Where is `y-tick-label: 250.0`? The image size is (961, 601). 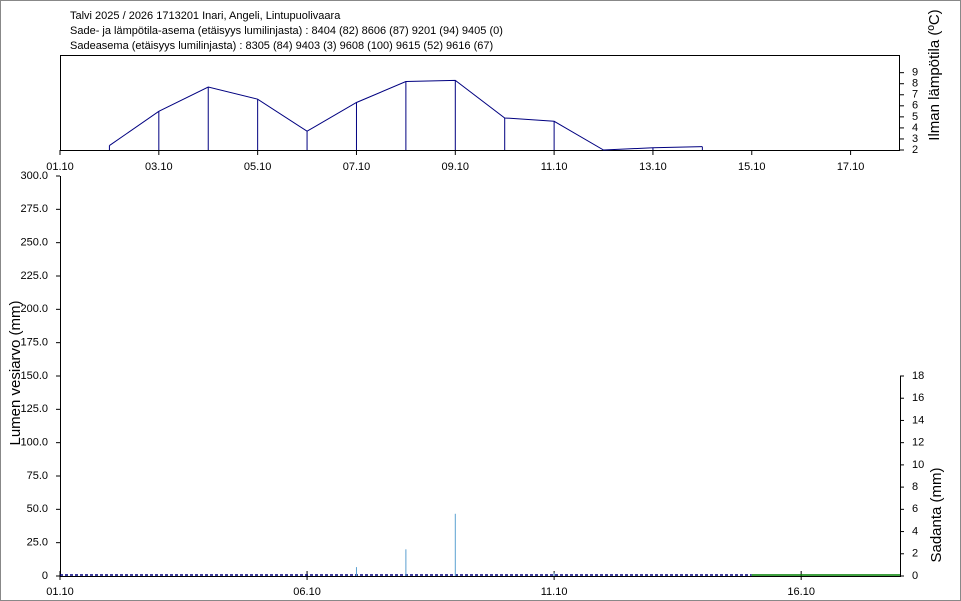
y-tick-label: 250.0 is located at coordinates (34, 243).